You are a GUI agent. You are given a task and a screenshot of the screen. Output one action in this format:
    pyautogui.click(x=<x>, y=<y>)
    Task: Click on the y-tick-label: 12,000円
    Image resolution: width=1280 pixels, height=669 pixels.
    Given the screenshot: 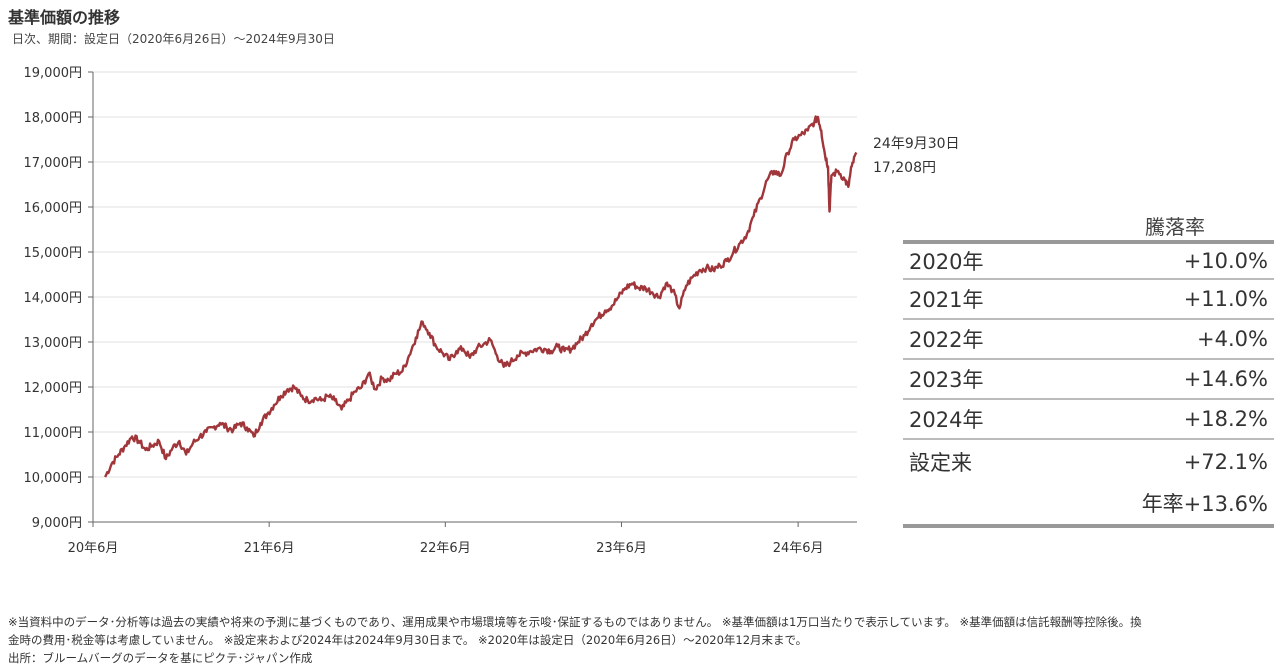 What is the action you would take?
    pyautogui.click(x=53, y=388)
    